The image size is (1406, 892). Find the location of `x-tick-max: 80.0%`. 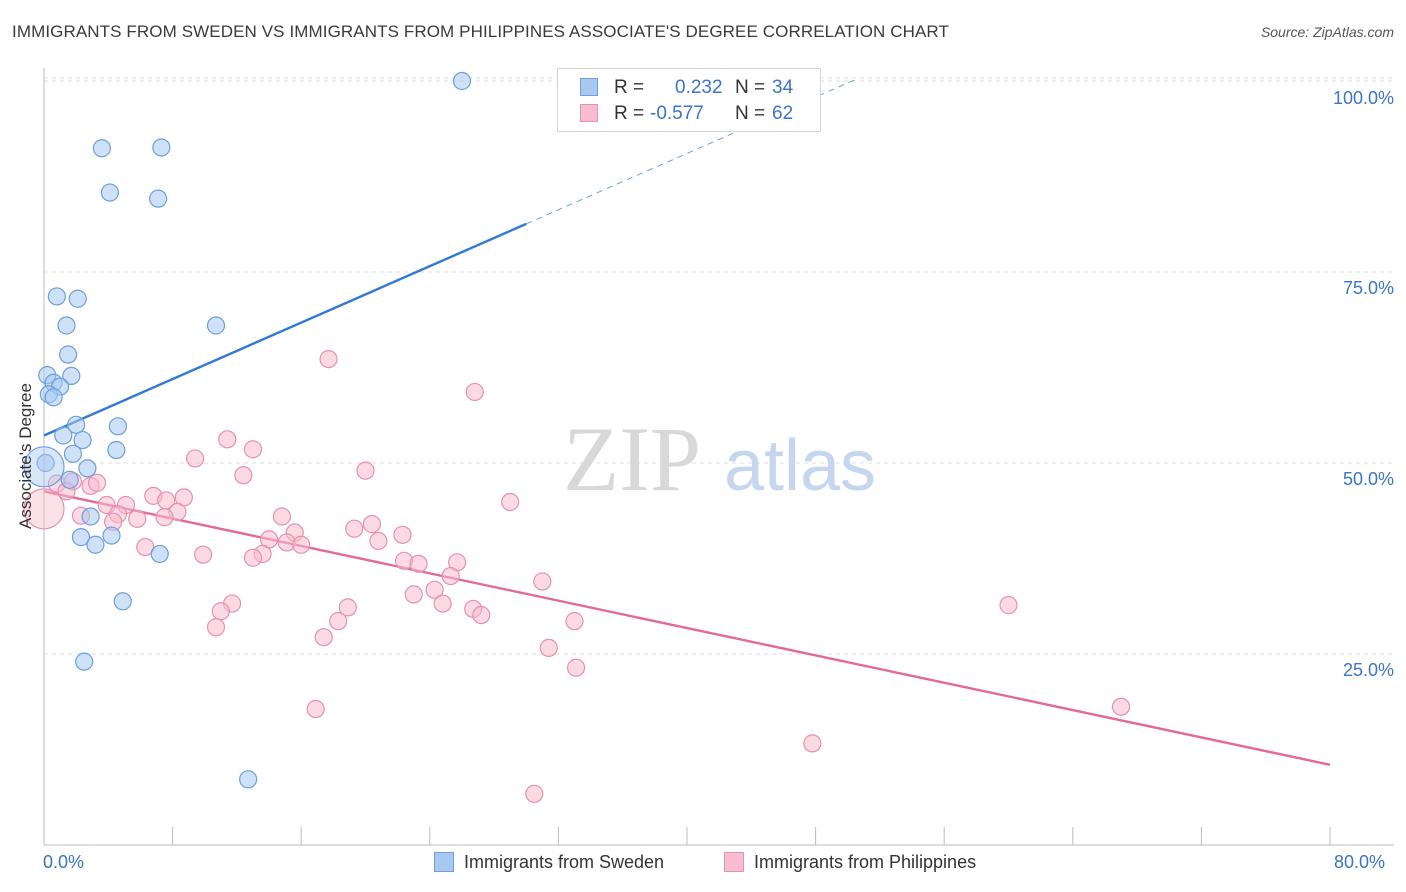

x-tick-max: 80.0% is located at coordinates (1360, 862).